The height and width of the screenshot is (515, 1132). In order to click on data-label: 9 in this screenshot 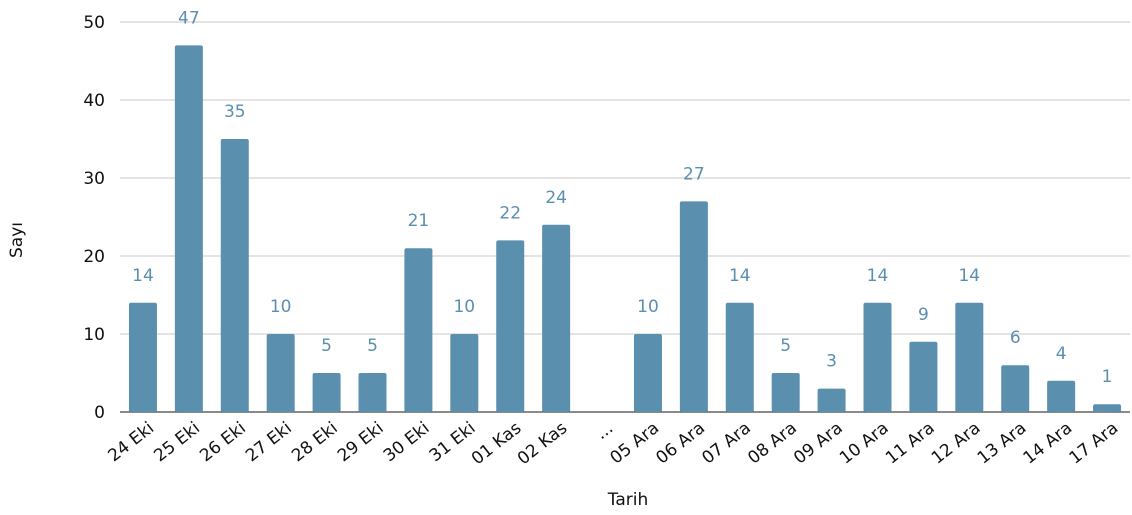, I will do `click(923, 315)`.